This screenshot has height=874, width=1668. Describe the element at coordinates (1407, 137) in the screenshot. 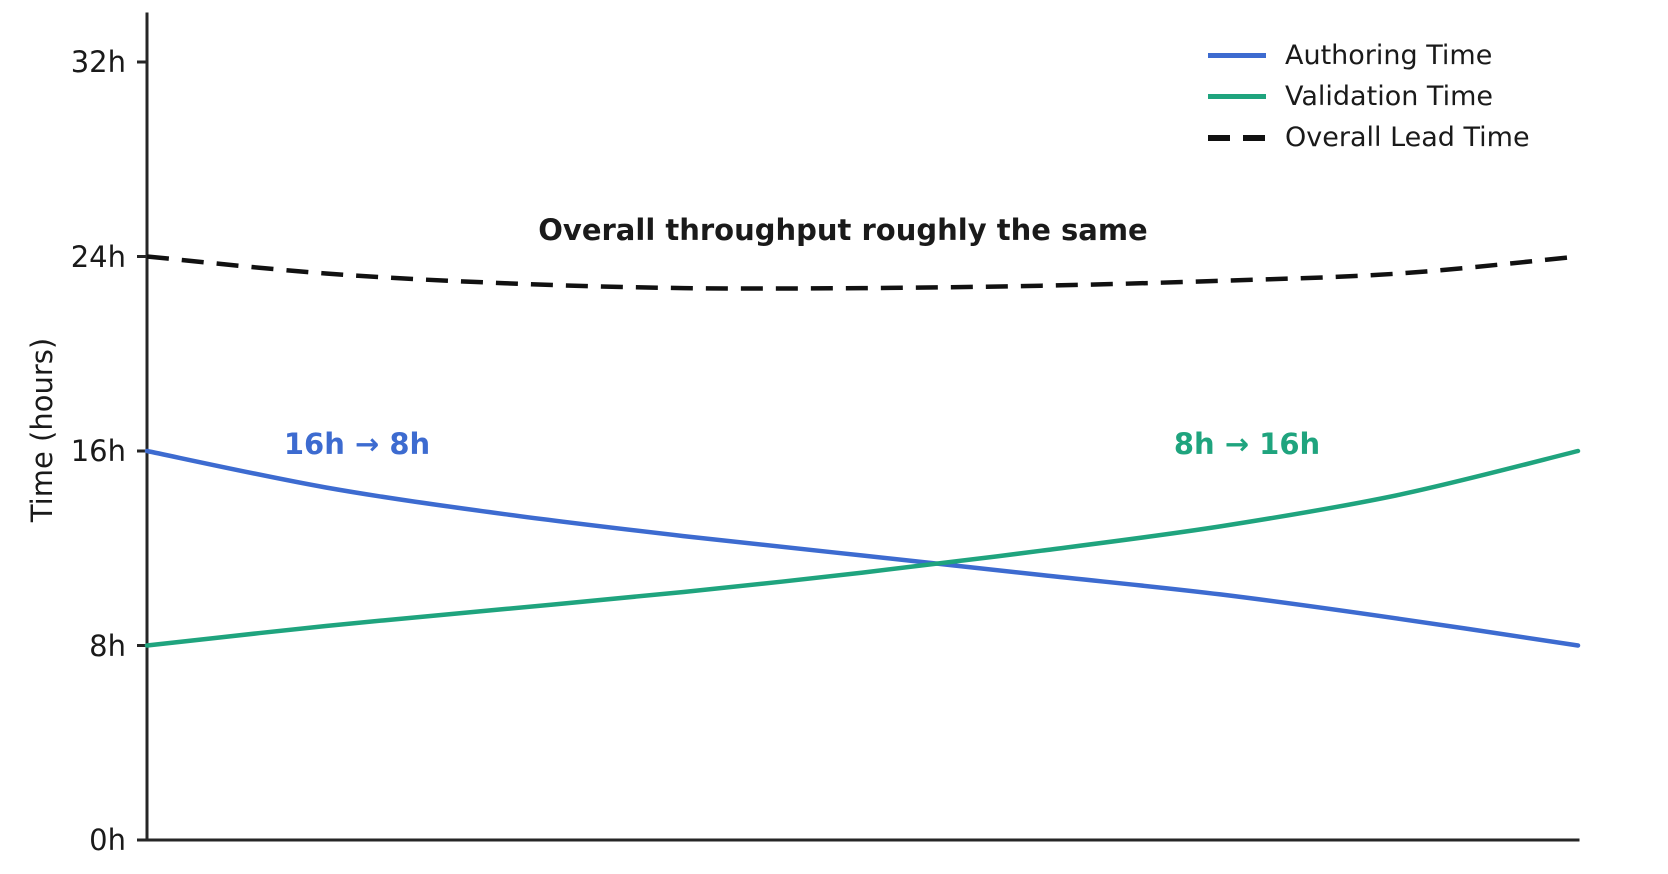

I see `legend-label-overall-lead-time: Overall Lead Time` at that location.